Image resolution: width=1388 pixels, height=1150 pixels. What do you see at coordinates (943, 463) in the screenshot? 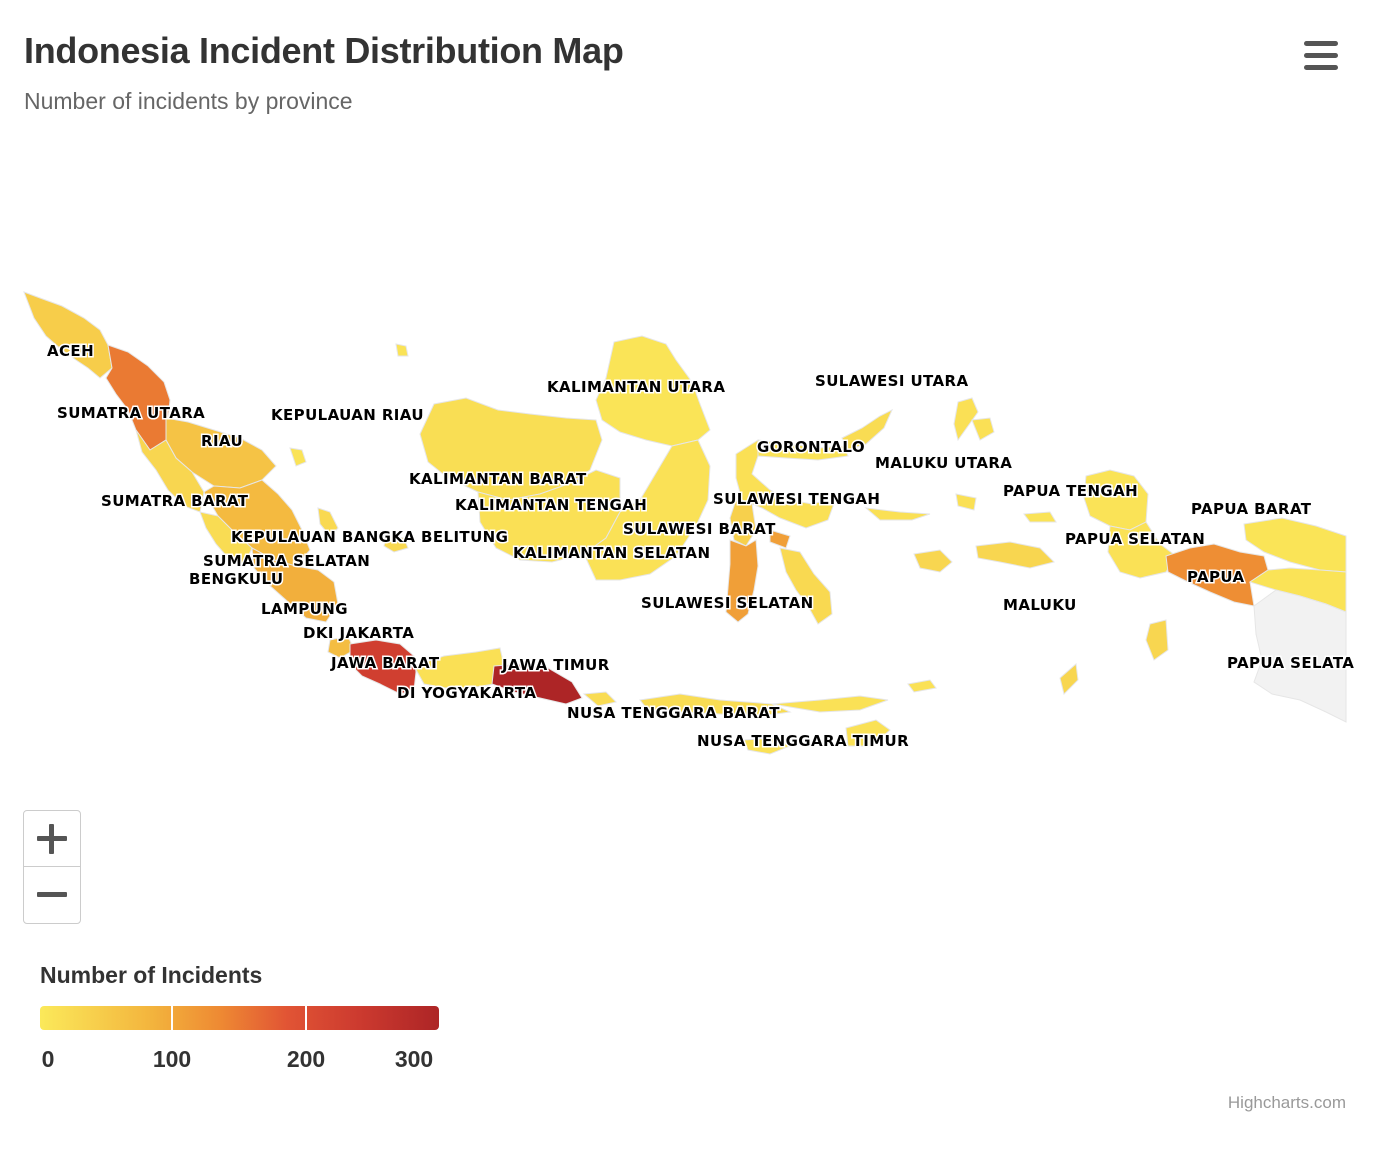
I see `province-label-maluku-utara: MALUKU UTARA` at bounding box center [943, 463].